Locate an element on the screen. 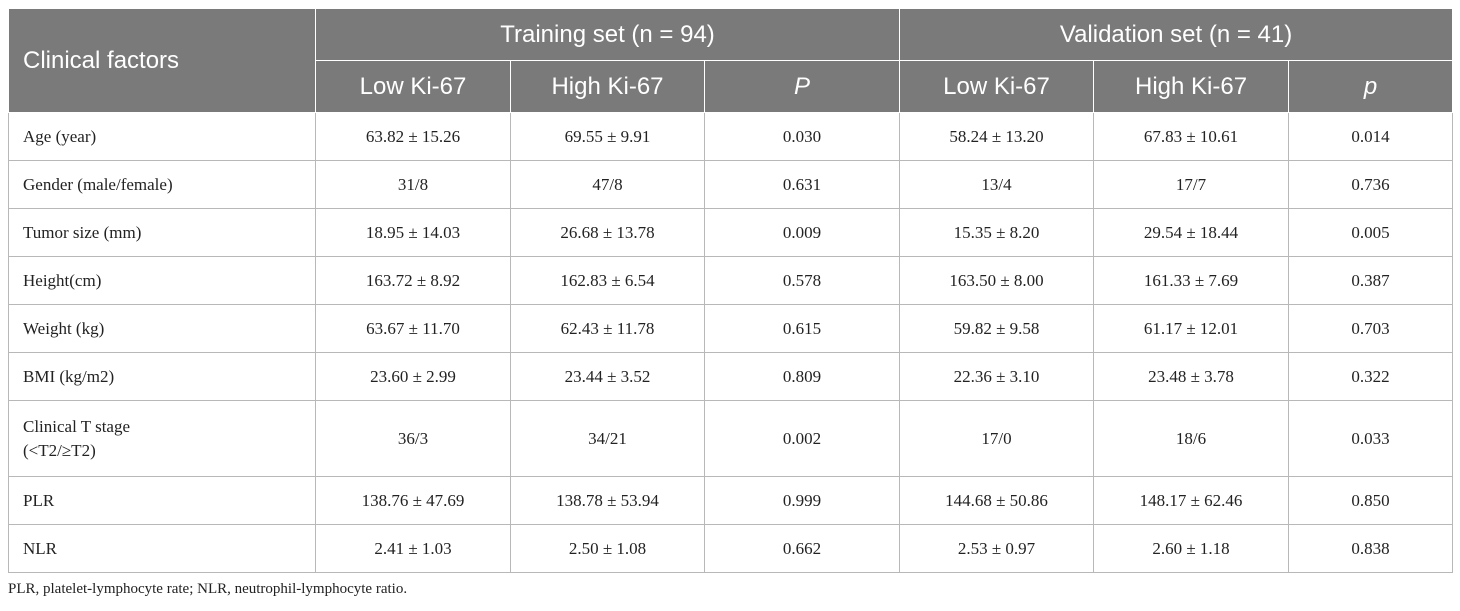 The width and height of the screenshot is (1460, 611). table-cell: 0.809 is located at coordinates (802, 376).